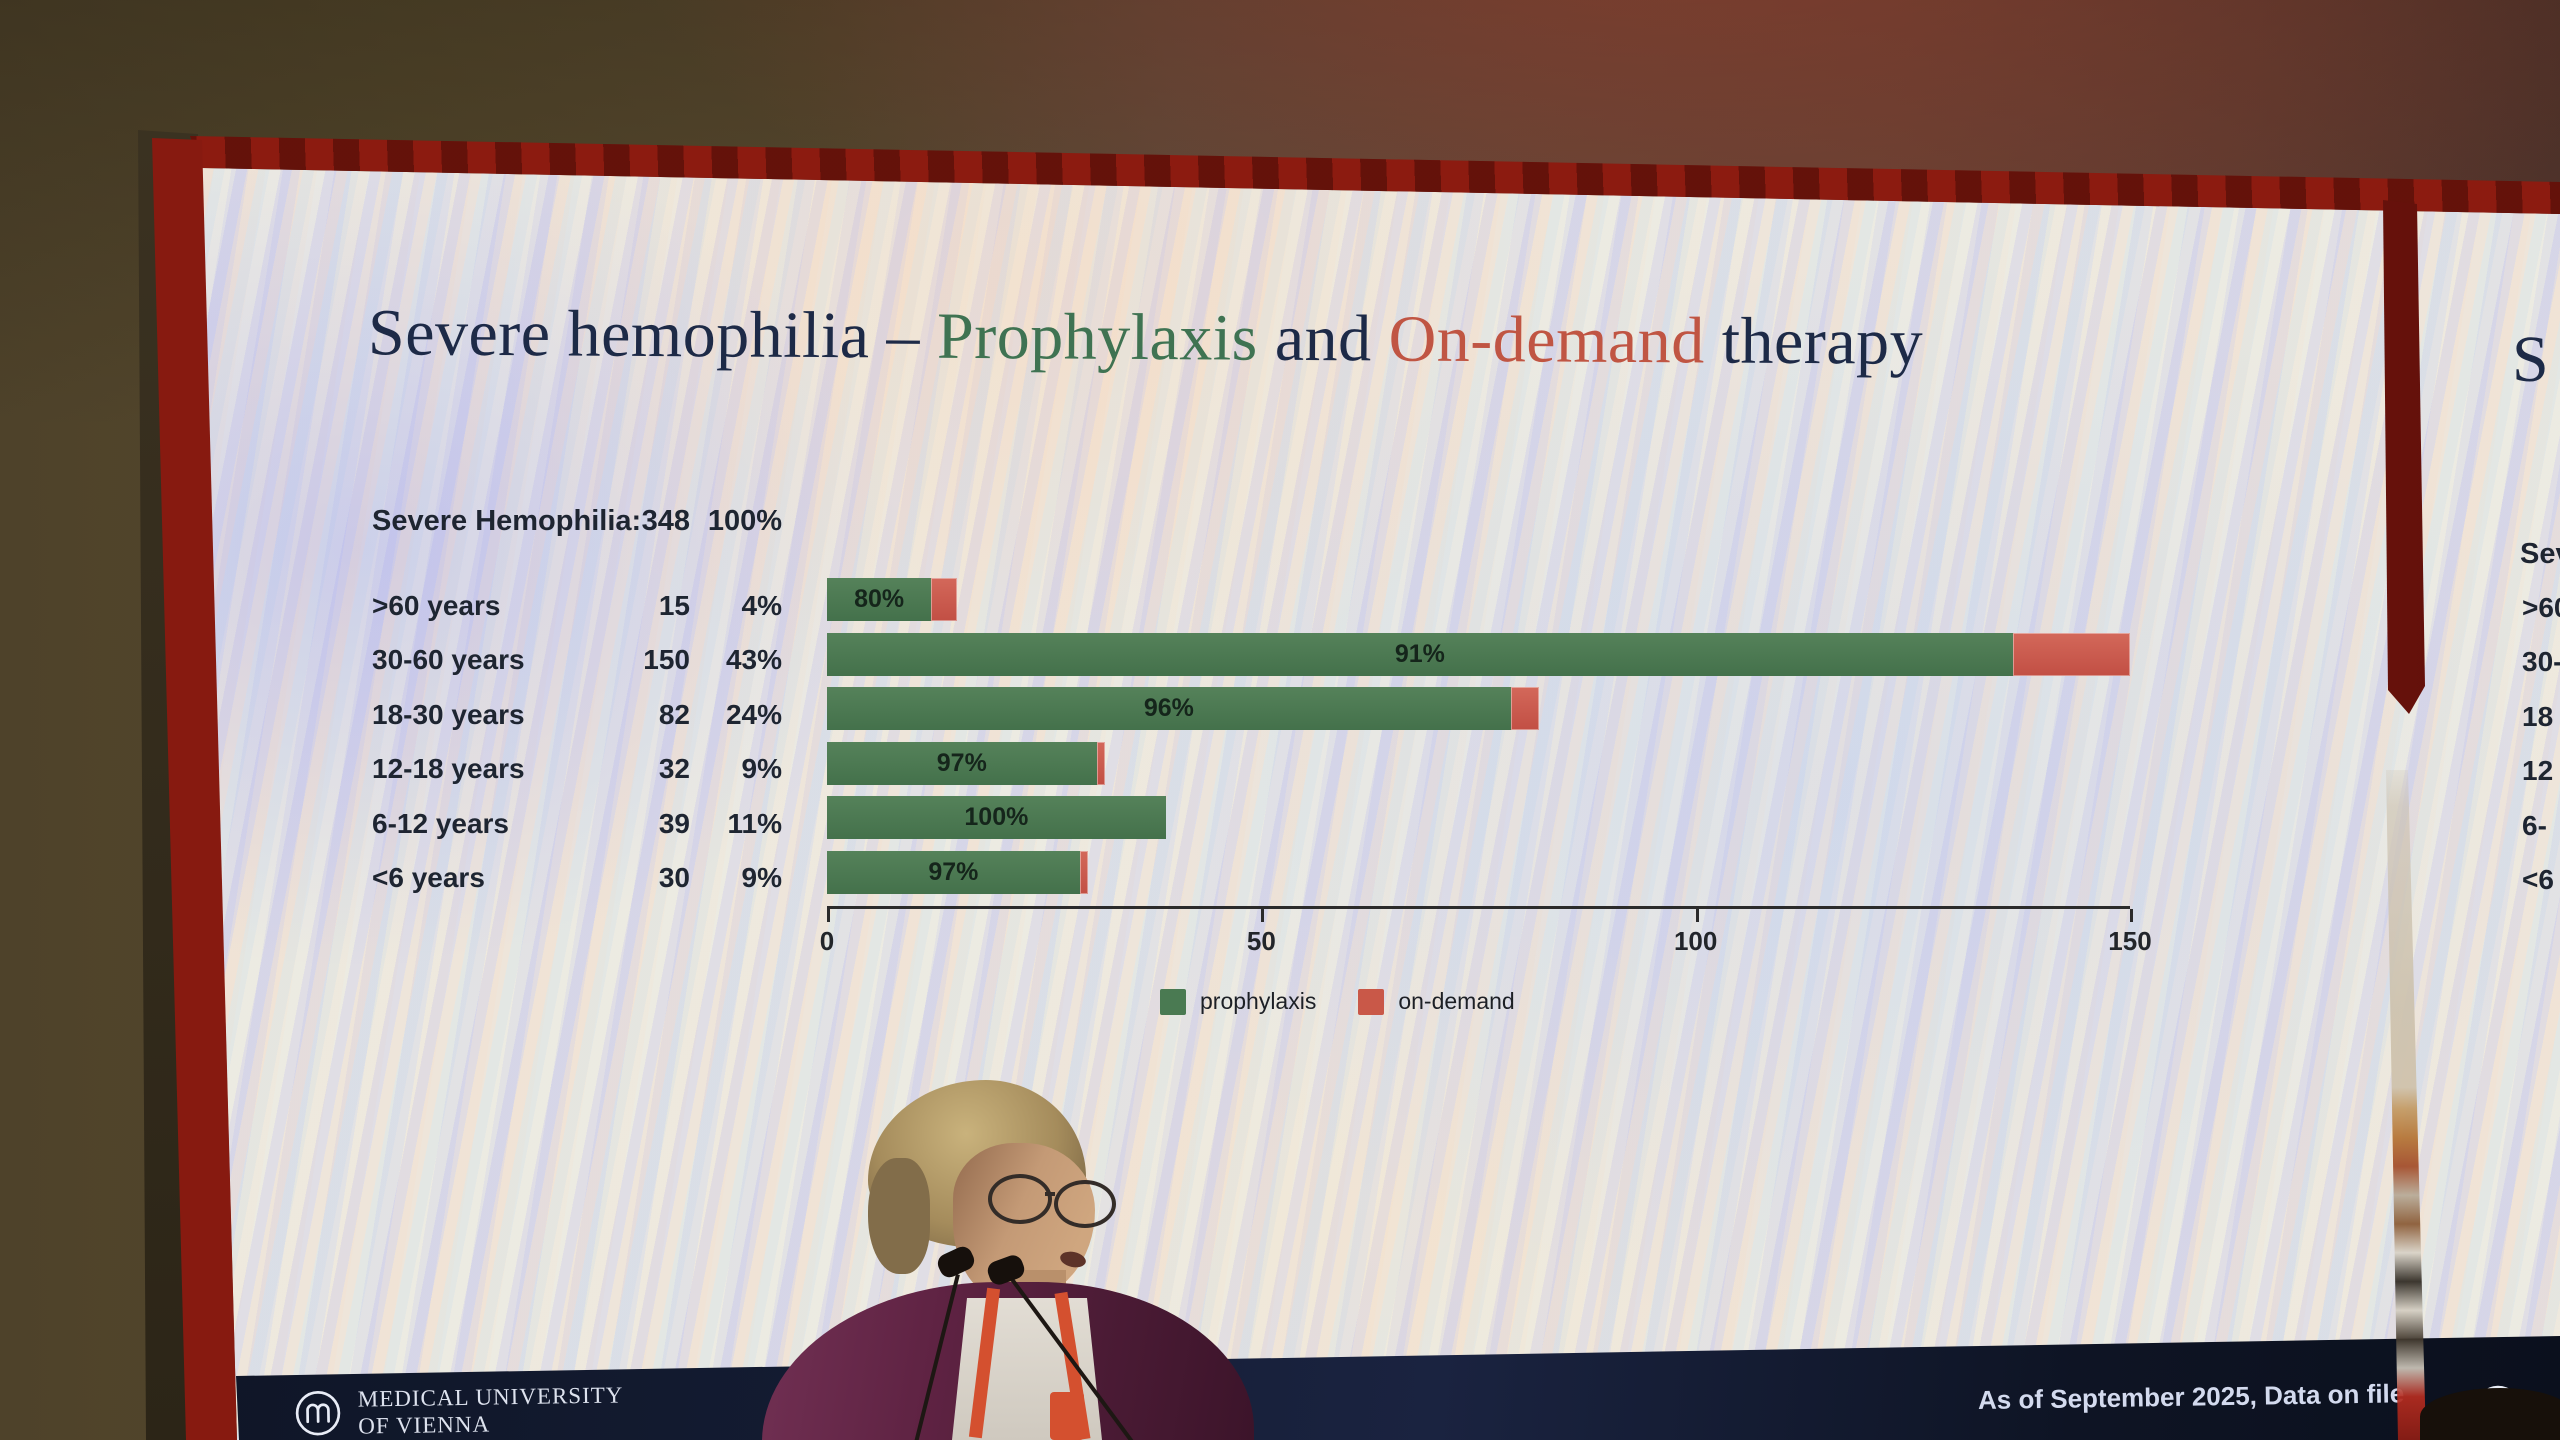  Describe the element at coordinates (2538, 716) in the screenshot. I see `second-screen-row-fragment: 18` at that location.